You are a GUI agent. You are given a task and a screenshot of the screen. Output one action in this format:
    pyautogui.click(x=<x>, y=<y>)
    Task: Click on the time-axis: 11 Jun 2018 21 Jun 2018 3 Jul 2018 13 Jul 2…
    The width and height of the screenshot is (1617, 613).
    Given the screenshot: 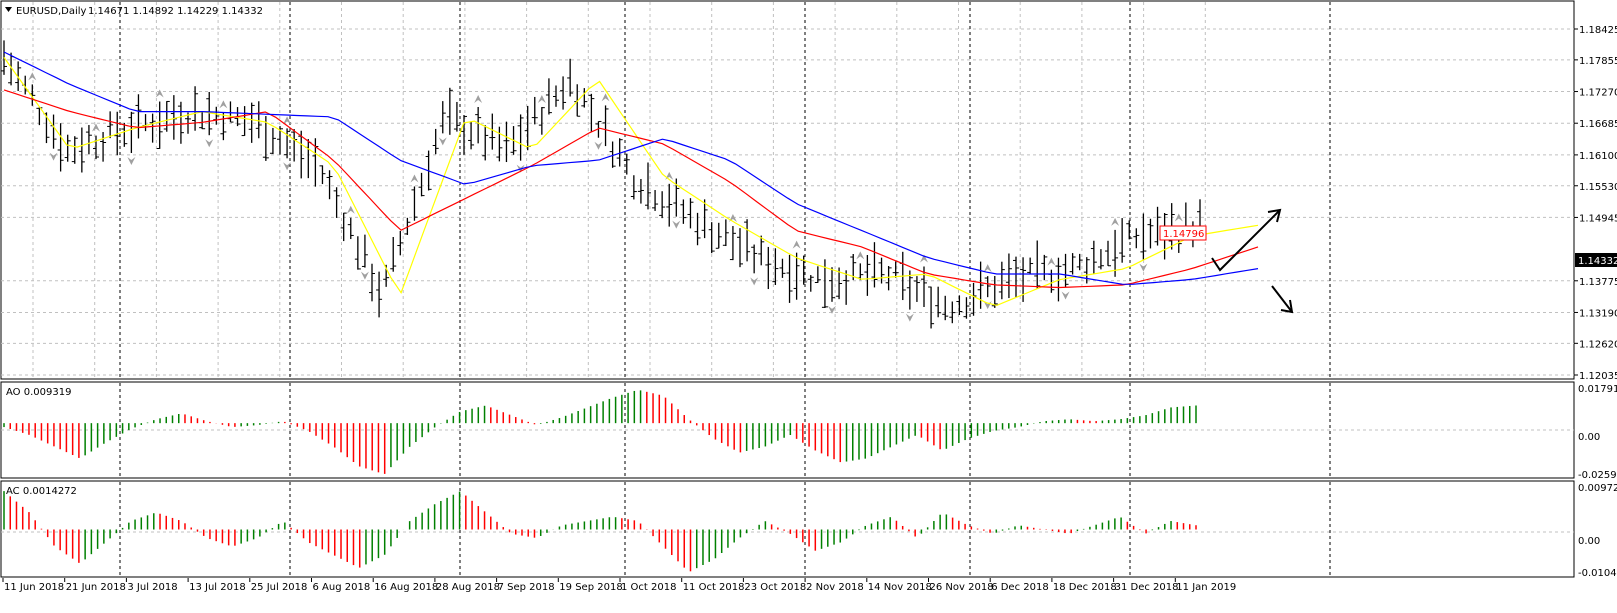 What is the action you would take?
    pyautogui.click(x=619, y=585)
    